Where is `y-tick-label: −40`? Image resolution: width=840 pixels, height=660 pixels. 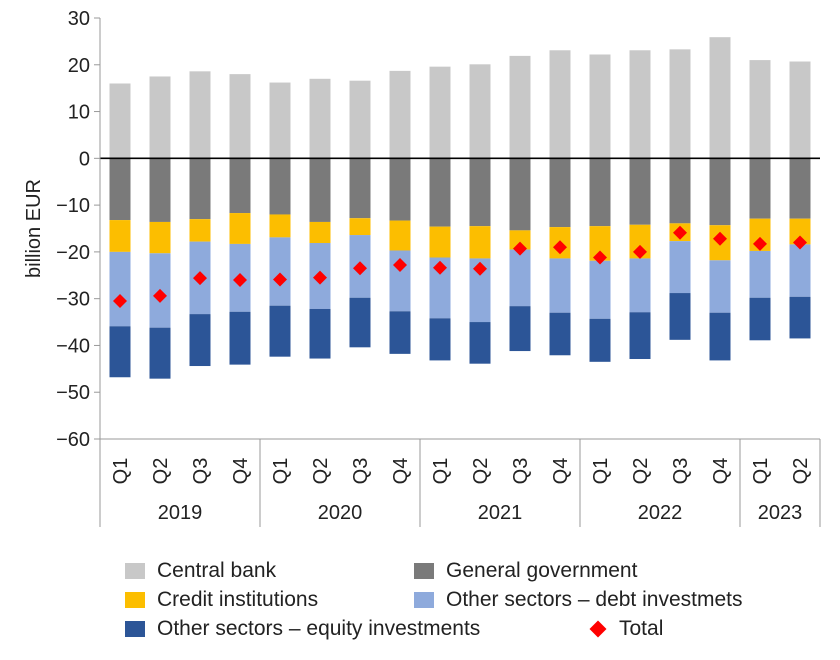
y-tick-label: −40 is located at coordinates (73, 346).